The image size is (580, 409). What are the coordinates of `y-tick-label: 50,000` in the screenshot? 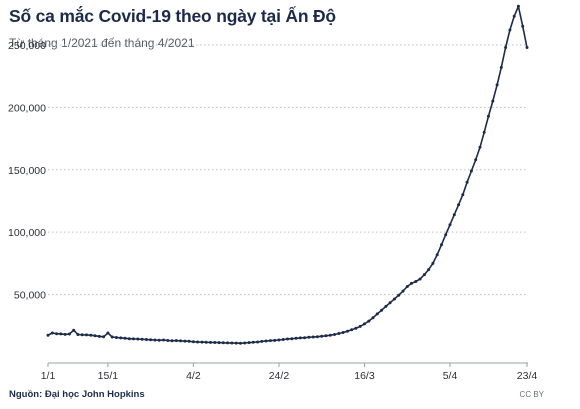 It's located at (30, 296).